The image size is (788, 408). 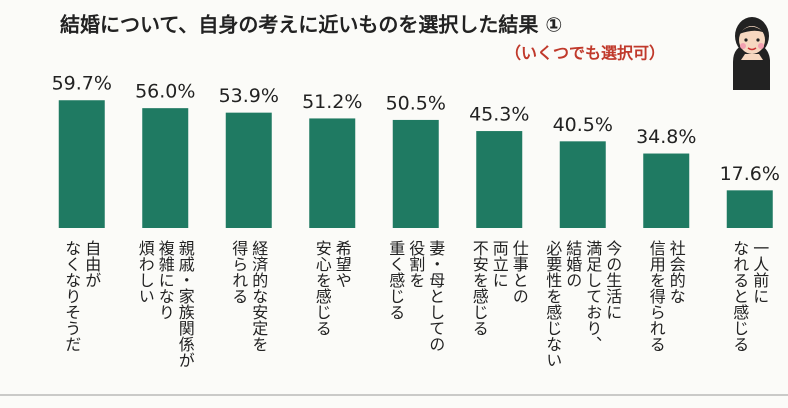 I want to click on category-label: 自由が, so click(x=91, y=264).